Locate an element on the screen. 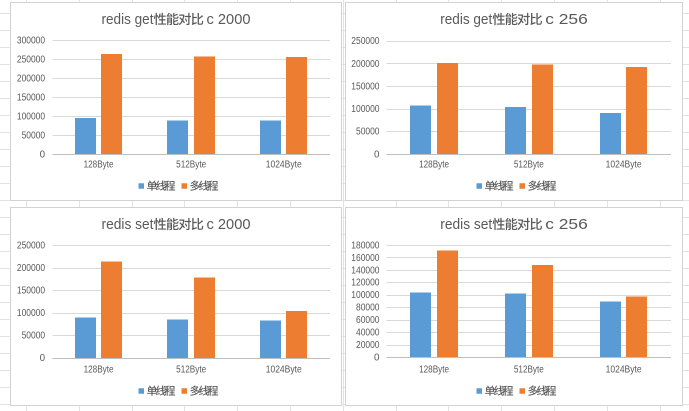 The image size is (689, 411). svg-text: 20000 is located at coordinates (368, 345).